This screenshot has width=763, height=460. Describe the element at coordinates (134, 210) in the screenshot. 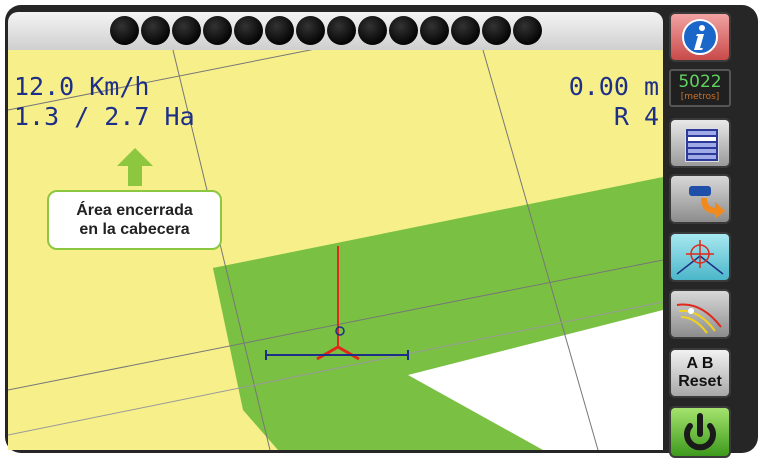

I see `callout-line-1: Área encerrada` at that location.